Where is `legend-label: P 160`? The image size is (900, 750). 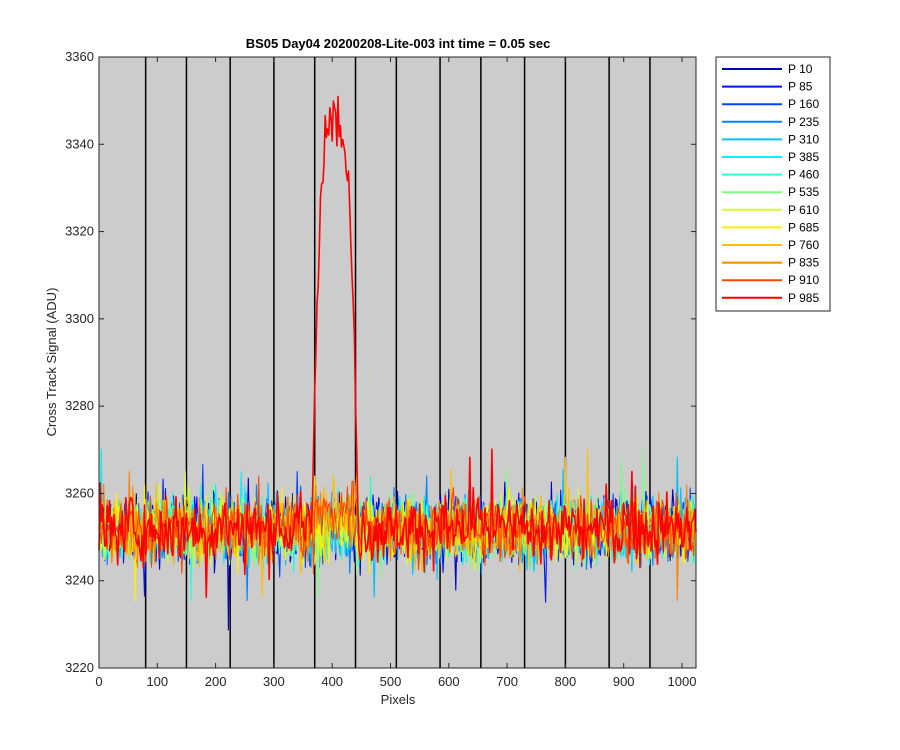
legend-label: P 160 is located at coordinates (803, 104).